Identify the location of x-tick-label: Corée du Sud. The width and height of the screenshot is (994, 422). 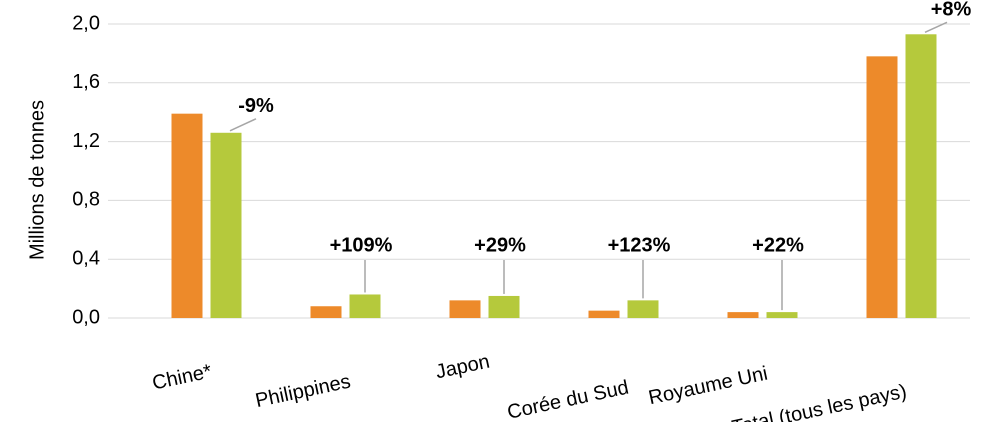
(567, 399).